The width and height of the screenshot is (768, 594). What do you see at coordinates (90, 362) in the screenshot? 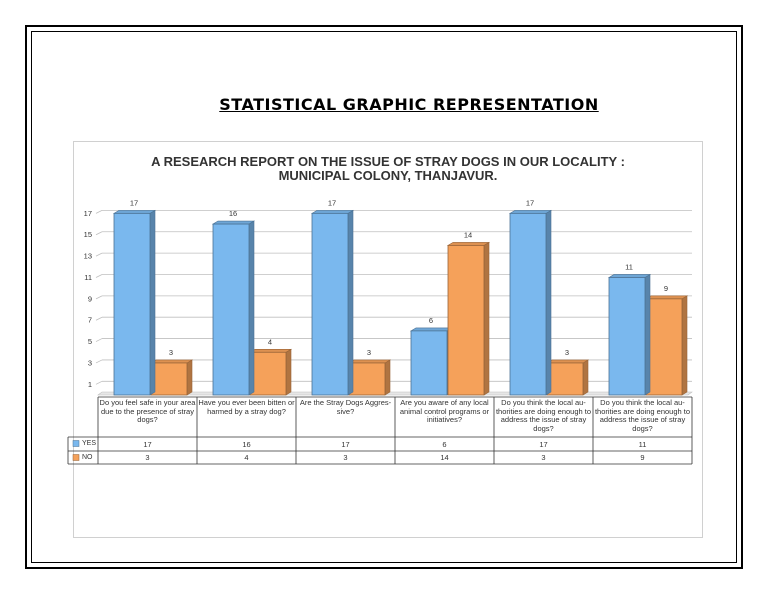
I see `y-tick-label: 3` at bounding box center [90, 362].